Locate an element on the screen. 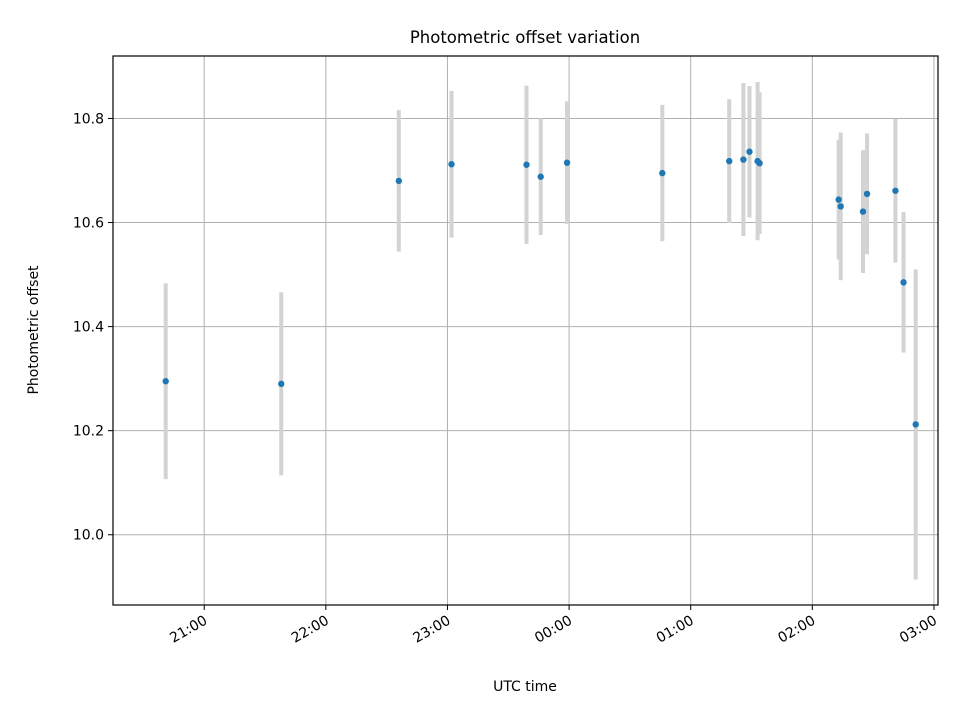  chart-title: Photometric offset variation is located at coordinates (525, 37).